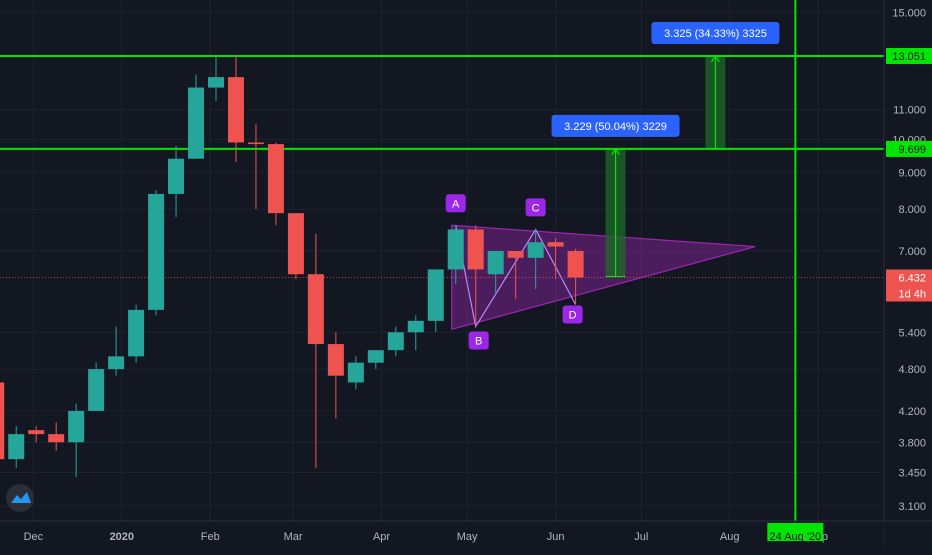  What do you see at coordinates (912, 173) in the screenshot?
I see `price-tick-label: 9.000` at bounding box center [912, 173].